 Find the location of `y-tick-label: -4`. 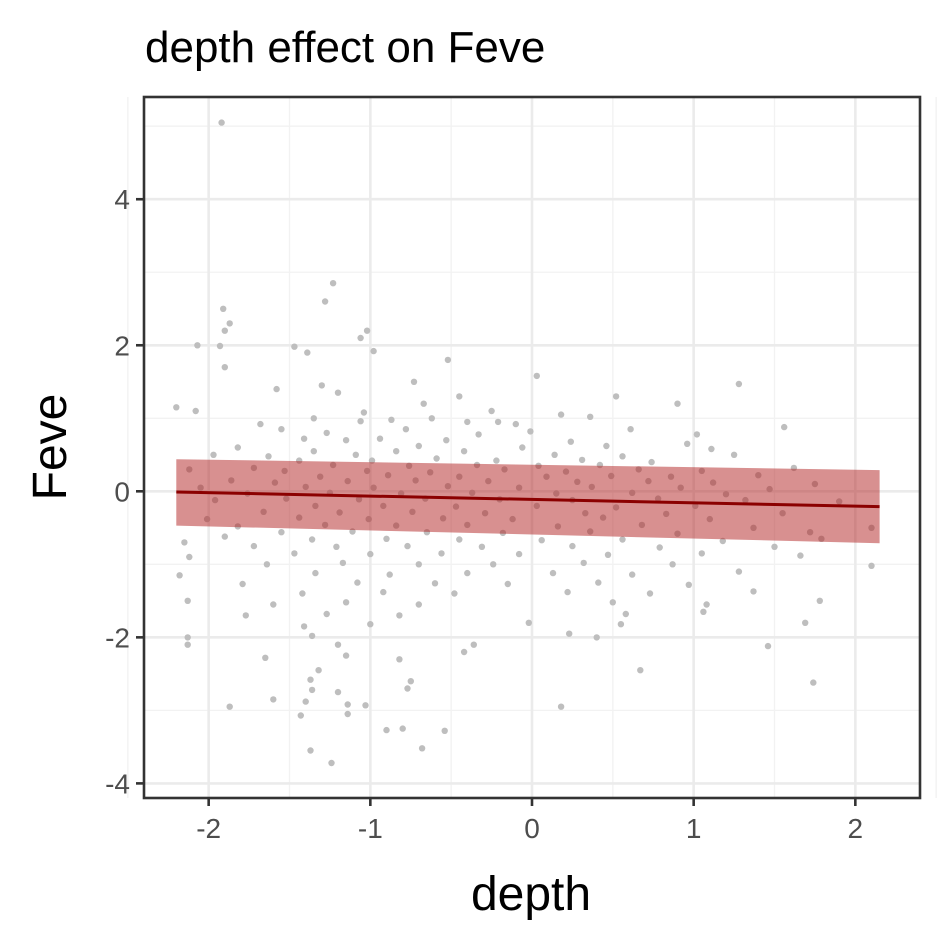

y-tick-label: -4 is located at coordinates (117, 783).